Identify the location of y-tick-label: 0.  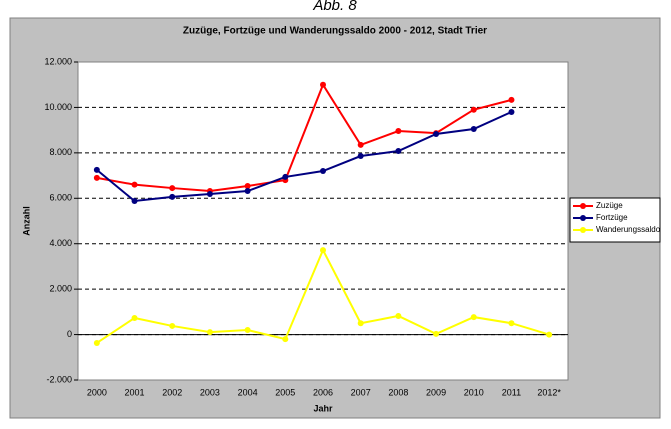
(69, 334).